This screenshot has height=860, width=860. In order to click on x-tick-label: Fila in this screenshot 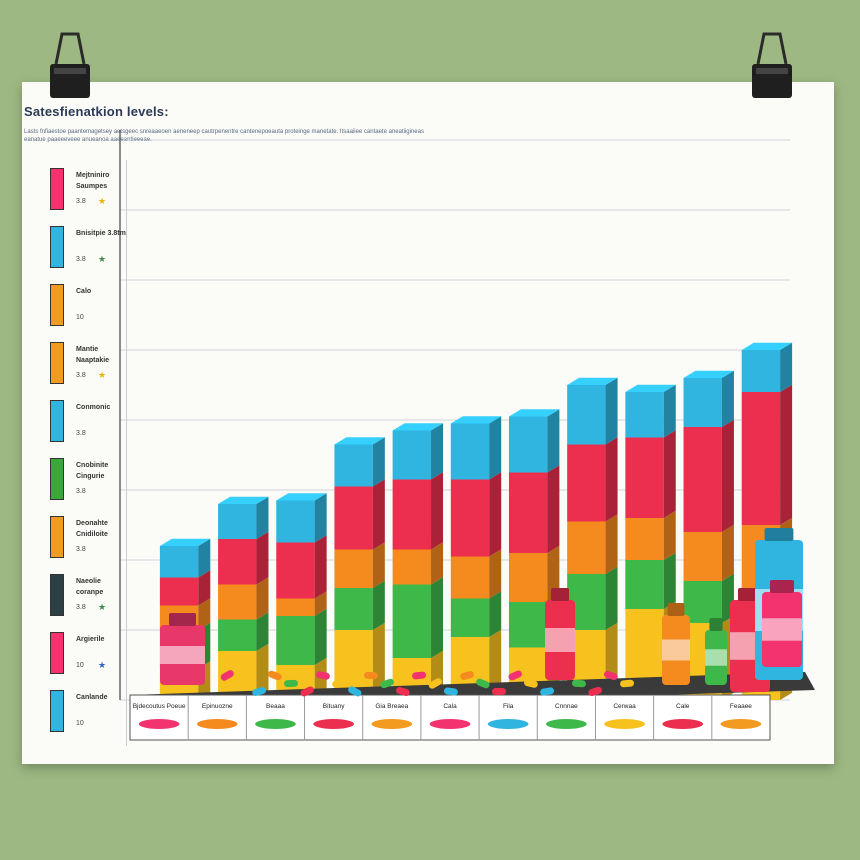, I will do `click(508, 706)`.